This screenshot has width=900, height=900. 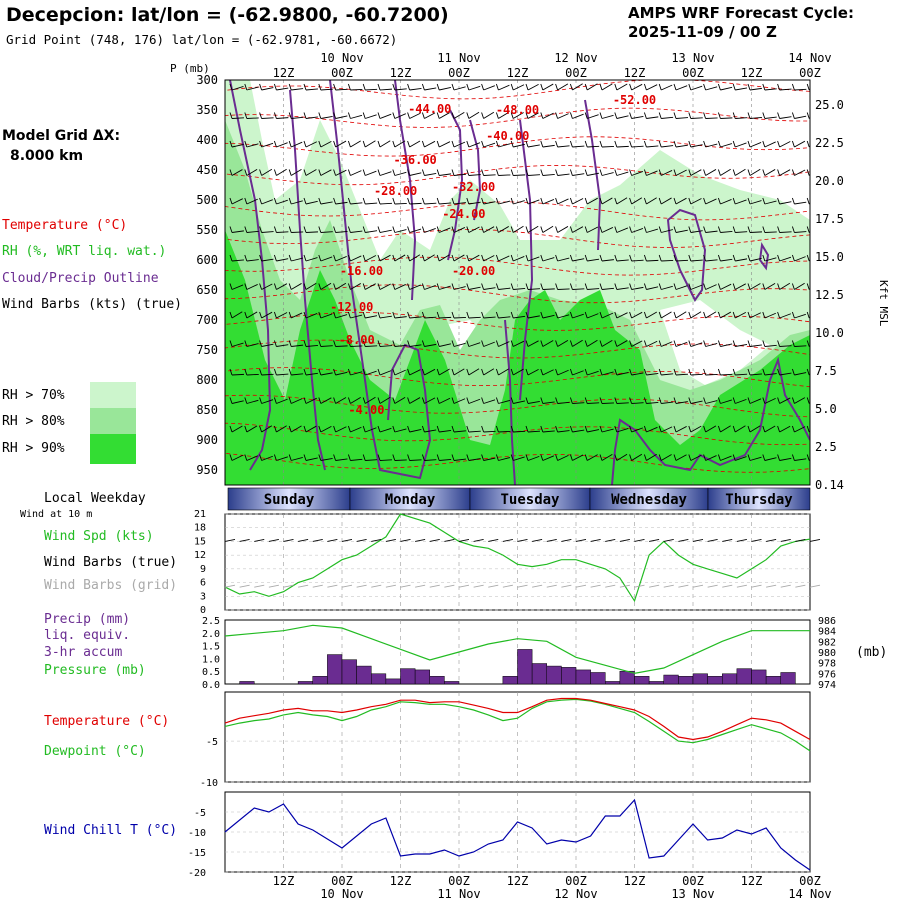 What do you see at coordinates (525, 667) in the screenshot?
I see `precip-bar` at bounding box center [525, 667].